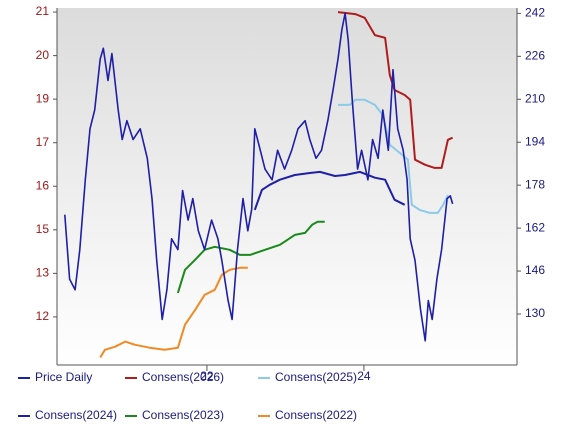 Image resolution: width=577 pixels, height=434 pixels. I want to click on legend-label: Consens(2022), so click(316, 415).